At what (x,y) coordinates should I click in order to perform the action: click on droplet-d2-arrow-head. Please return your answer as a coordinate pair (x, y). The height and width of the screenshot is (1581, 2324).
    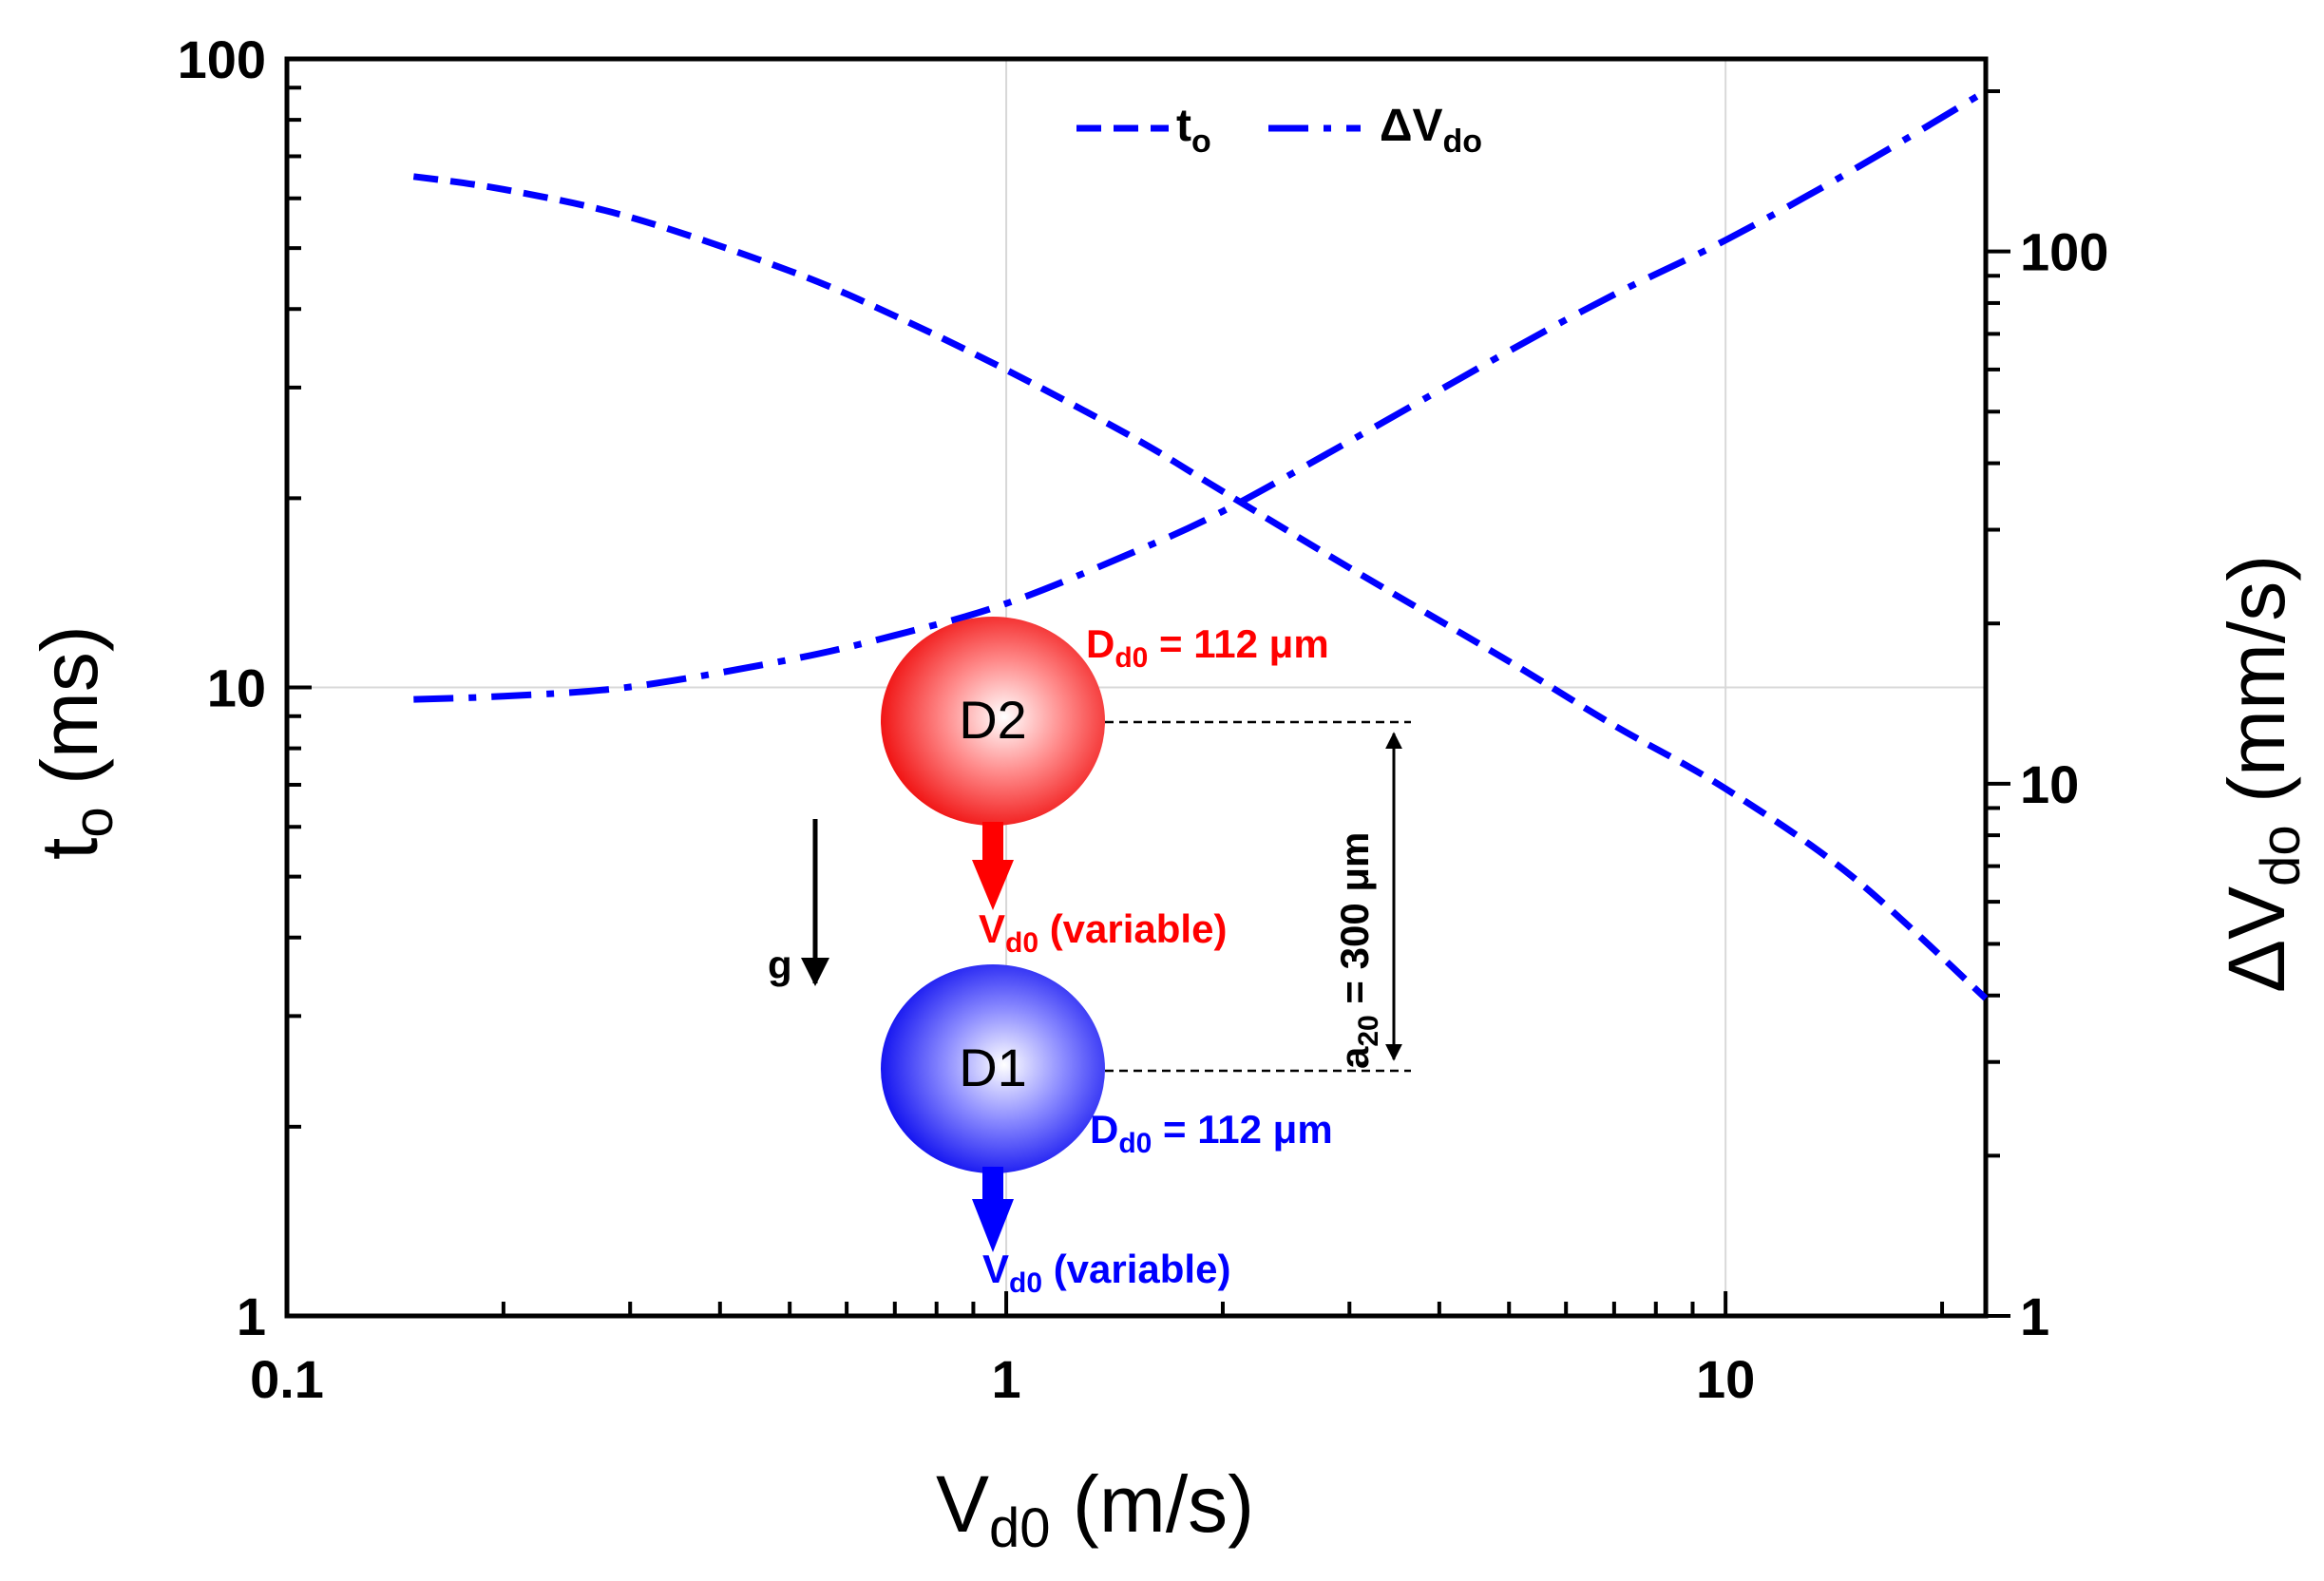
    Looking at the image, I should click on (993, 885).